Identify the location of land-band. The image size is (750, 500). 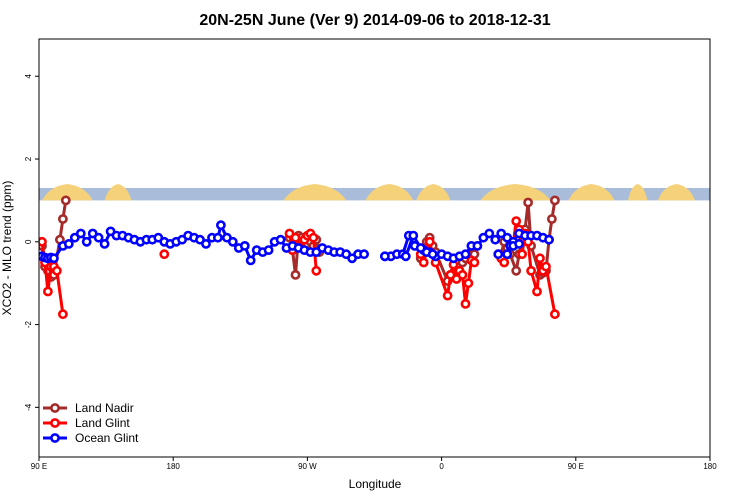
(374, 192).